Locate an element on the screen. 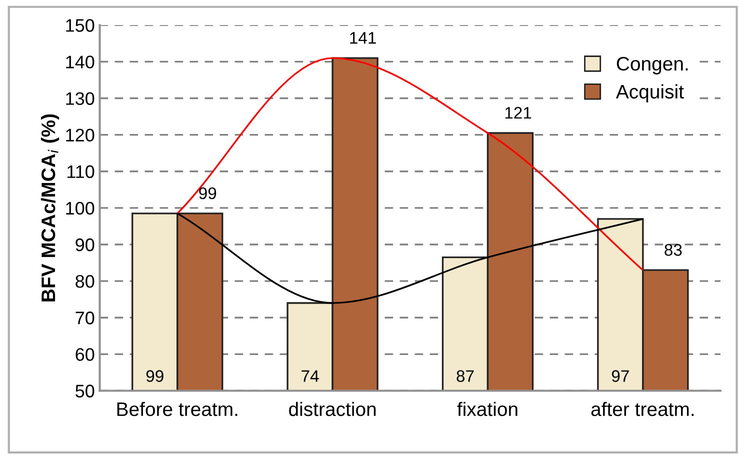 Image resolution: width=739 pixels, height=457 pixels. y-tick-label: 90 is located at coordinates (85, 245).